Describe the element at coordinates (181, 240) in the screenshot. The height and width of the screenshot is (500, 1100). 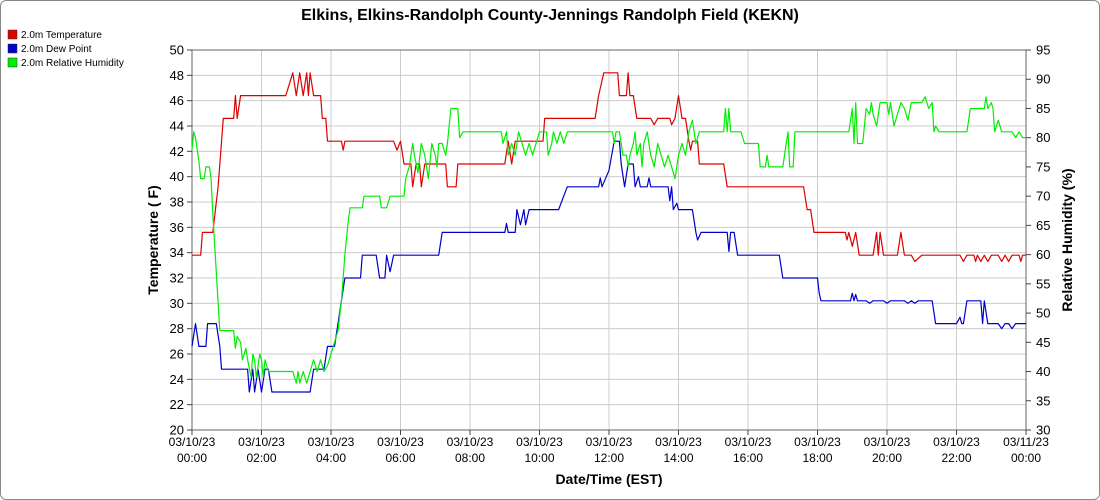
I see `left-y-axis-ticks: 20 22 24 26 28 30 32 34 36 38 40 42 44 46 48 50` at that location.